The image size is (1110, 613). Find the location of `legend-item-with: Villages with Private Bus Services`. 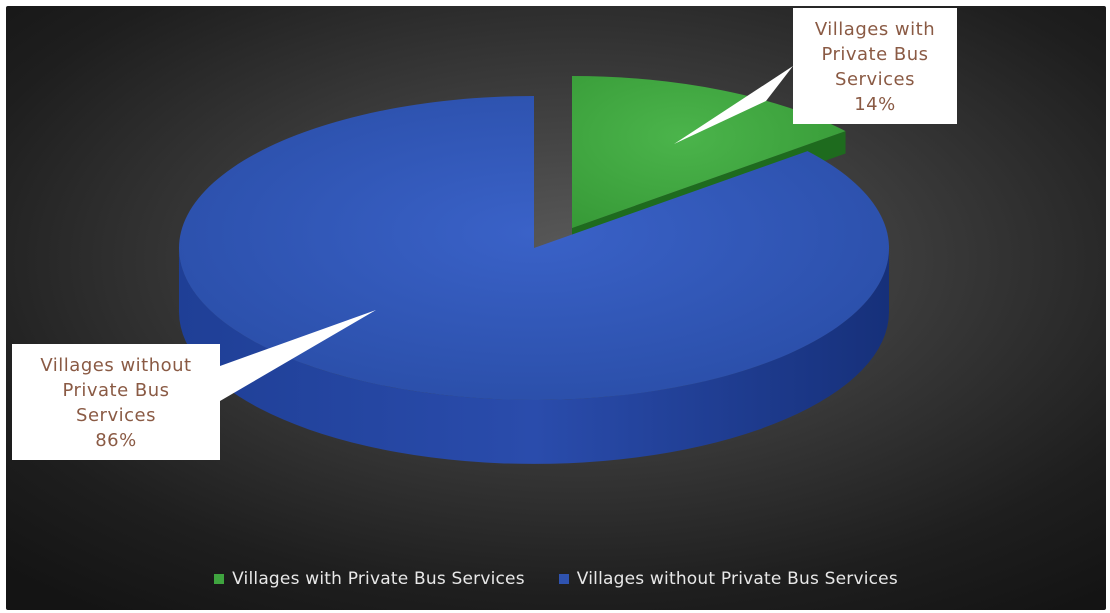

legend-item-with: Villages with Private Bus Services is located at coordinates (369, 579).